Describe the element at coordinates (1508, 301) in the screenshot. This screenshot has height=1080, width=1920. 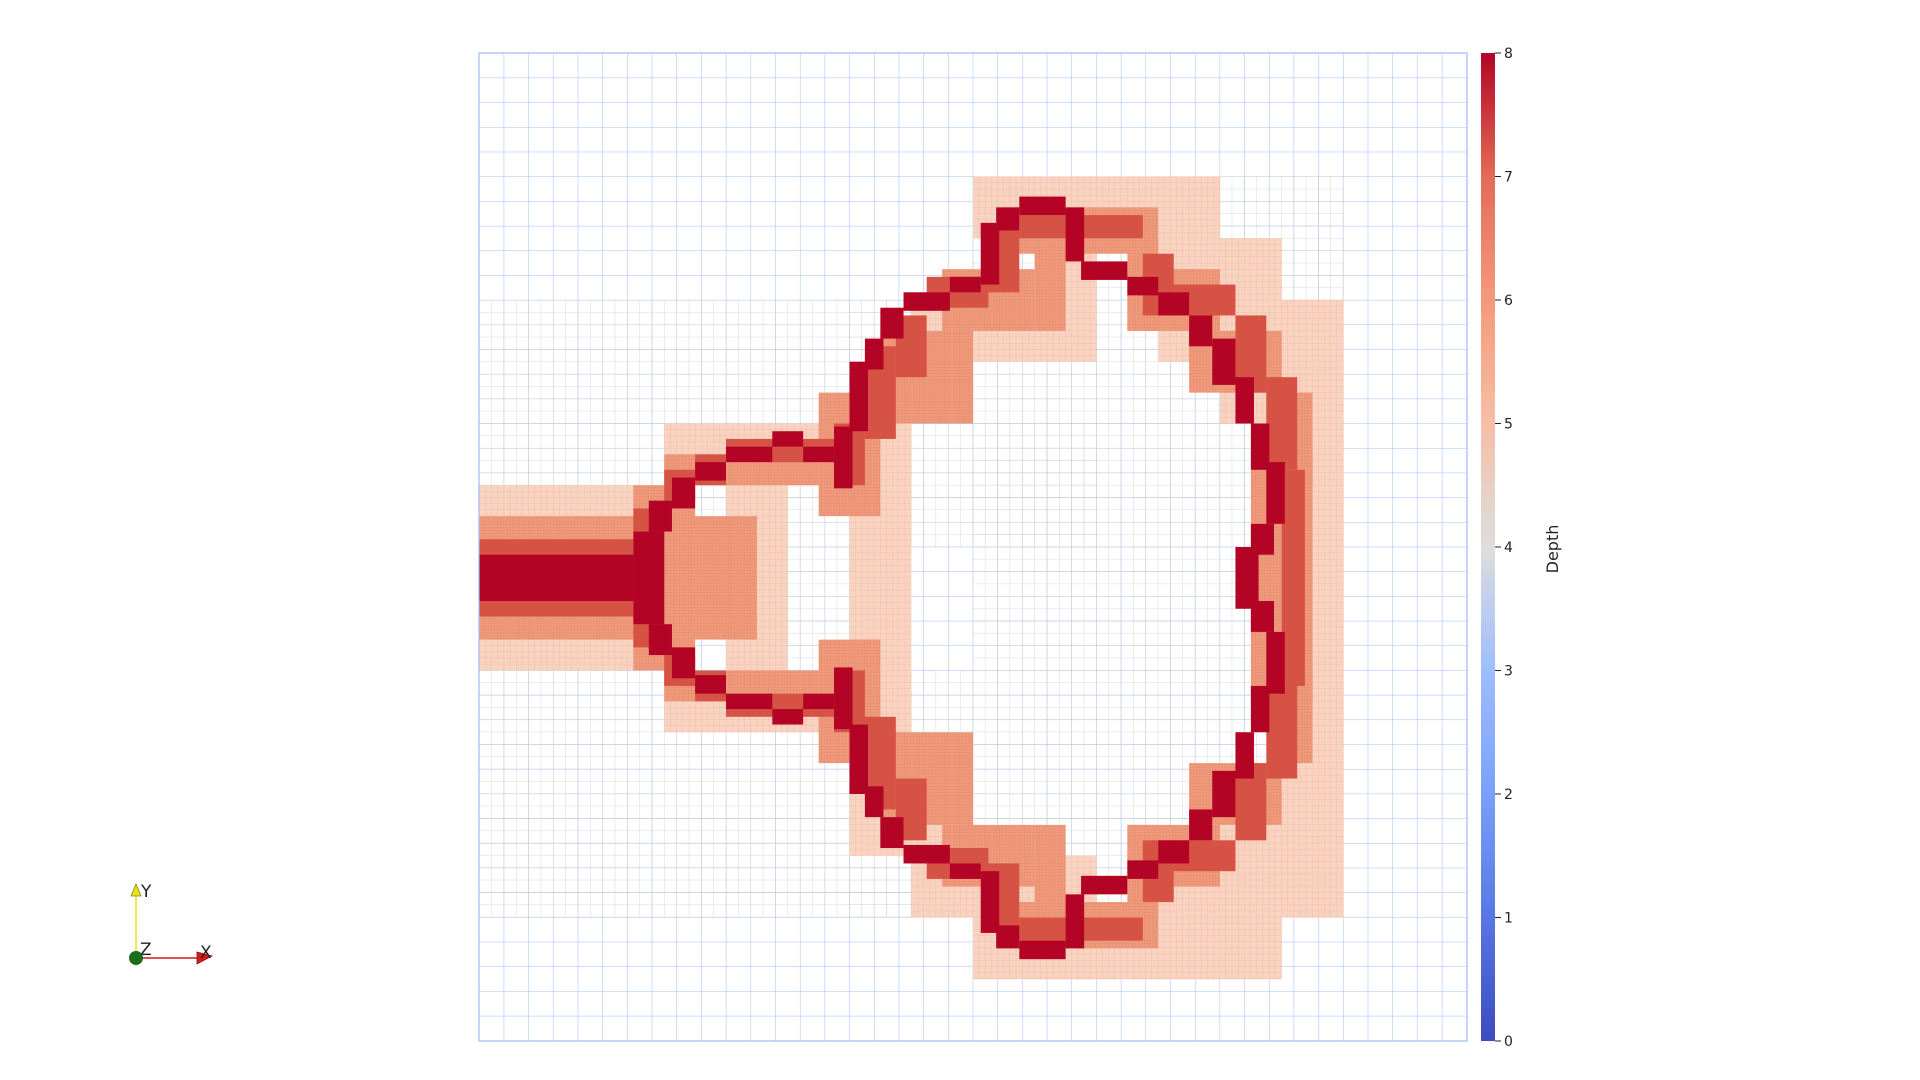
I see `colorbar-tick-label: 6` at that location.